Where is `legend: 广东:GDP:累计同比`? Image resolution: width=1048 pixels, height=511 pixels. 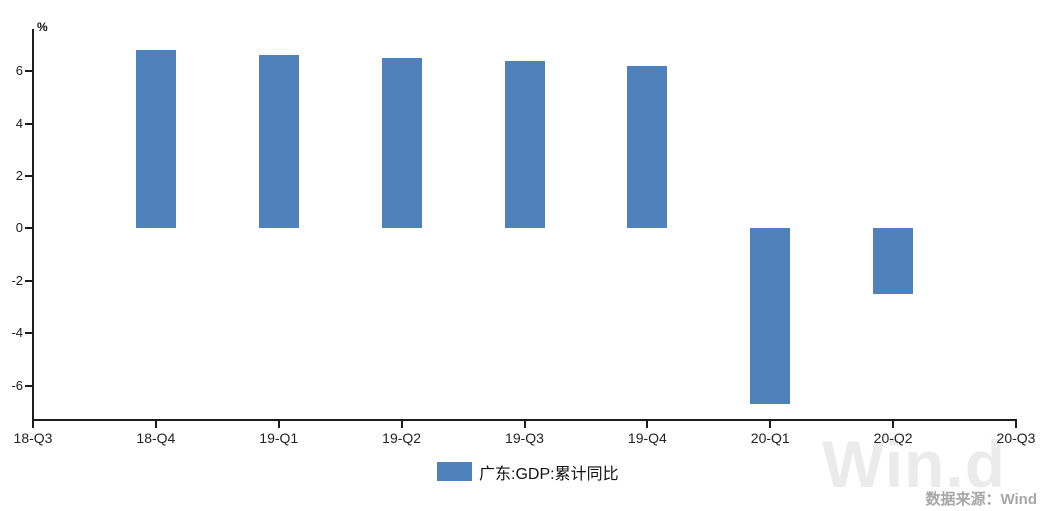 legend: 广东:GDP:累计同比 is located at coordinates (528, 472).